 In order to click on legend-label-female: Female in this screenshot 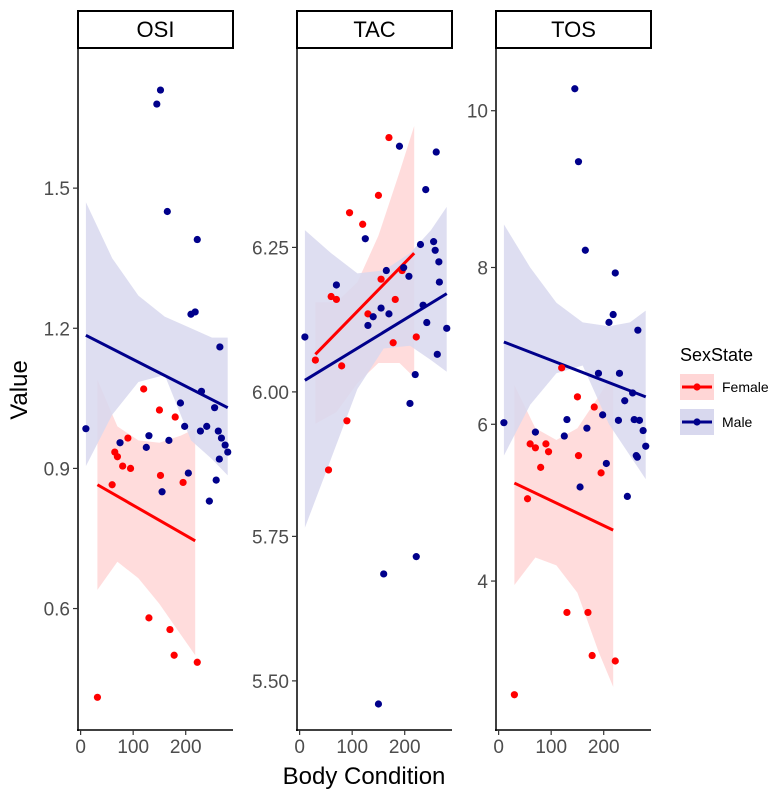, I will do `click(745, 387)`.